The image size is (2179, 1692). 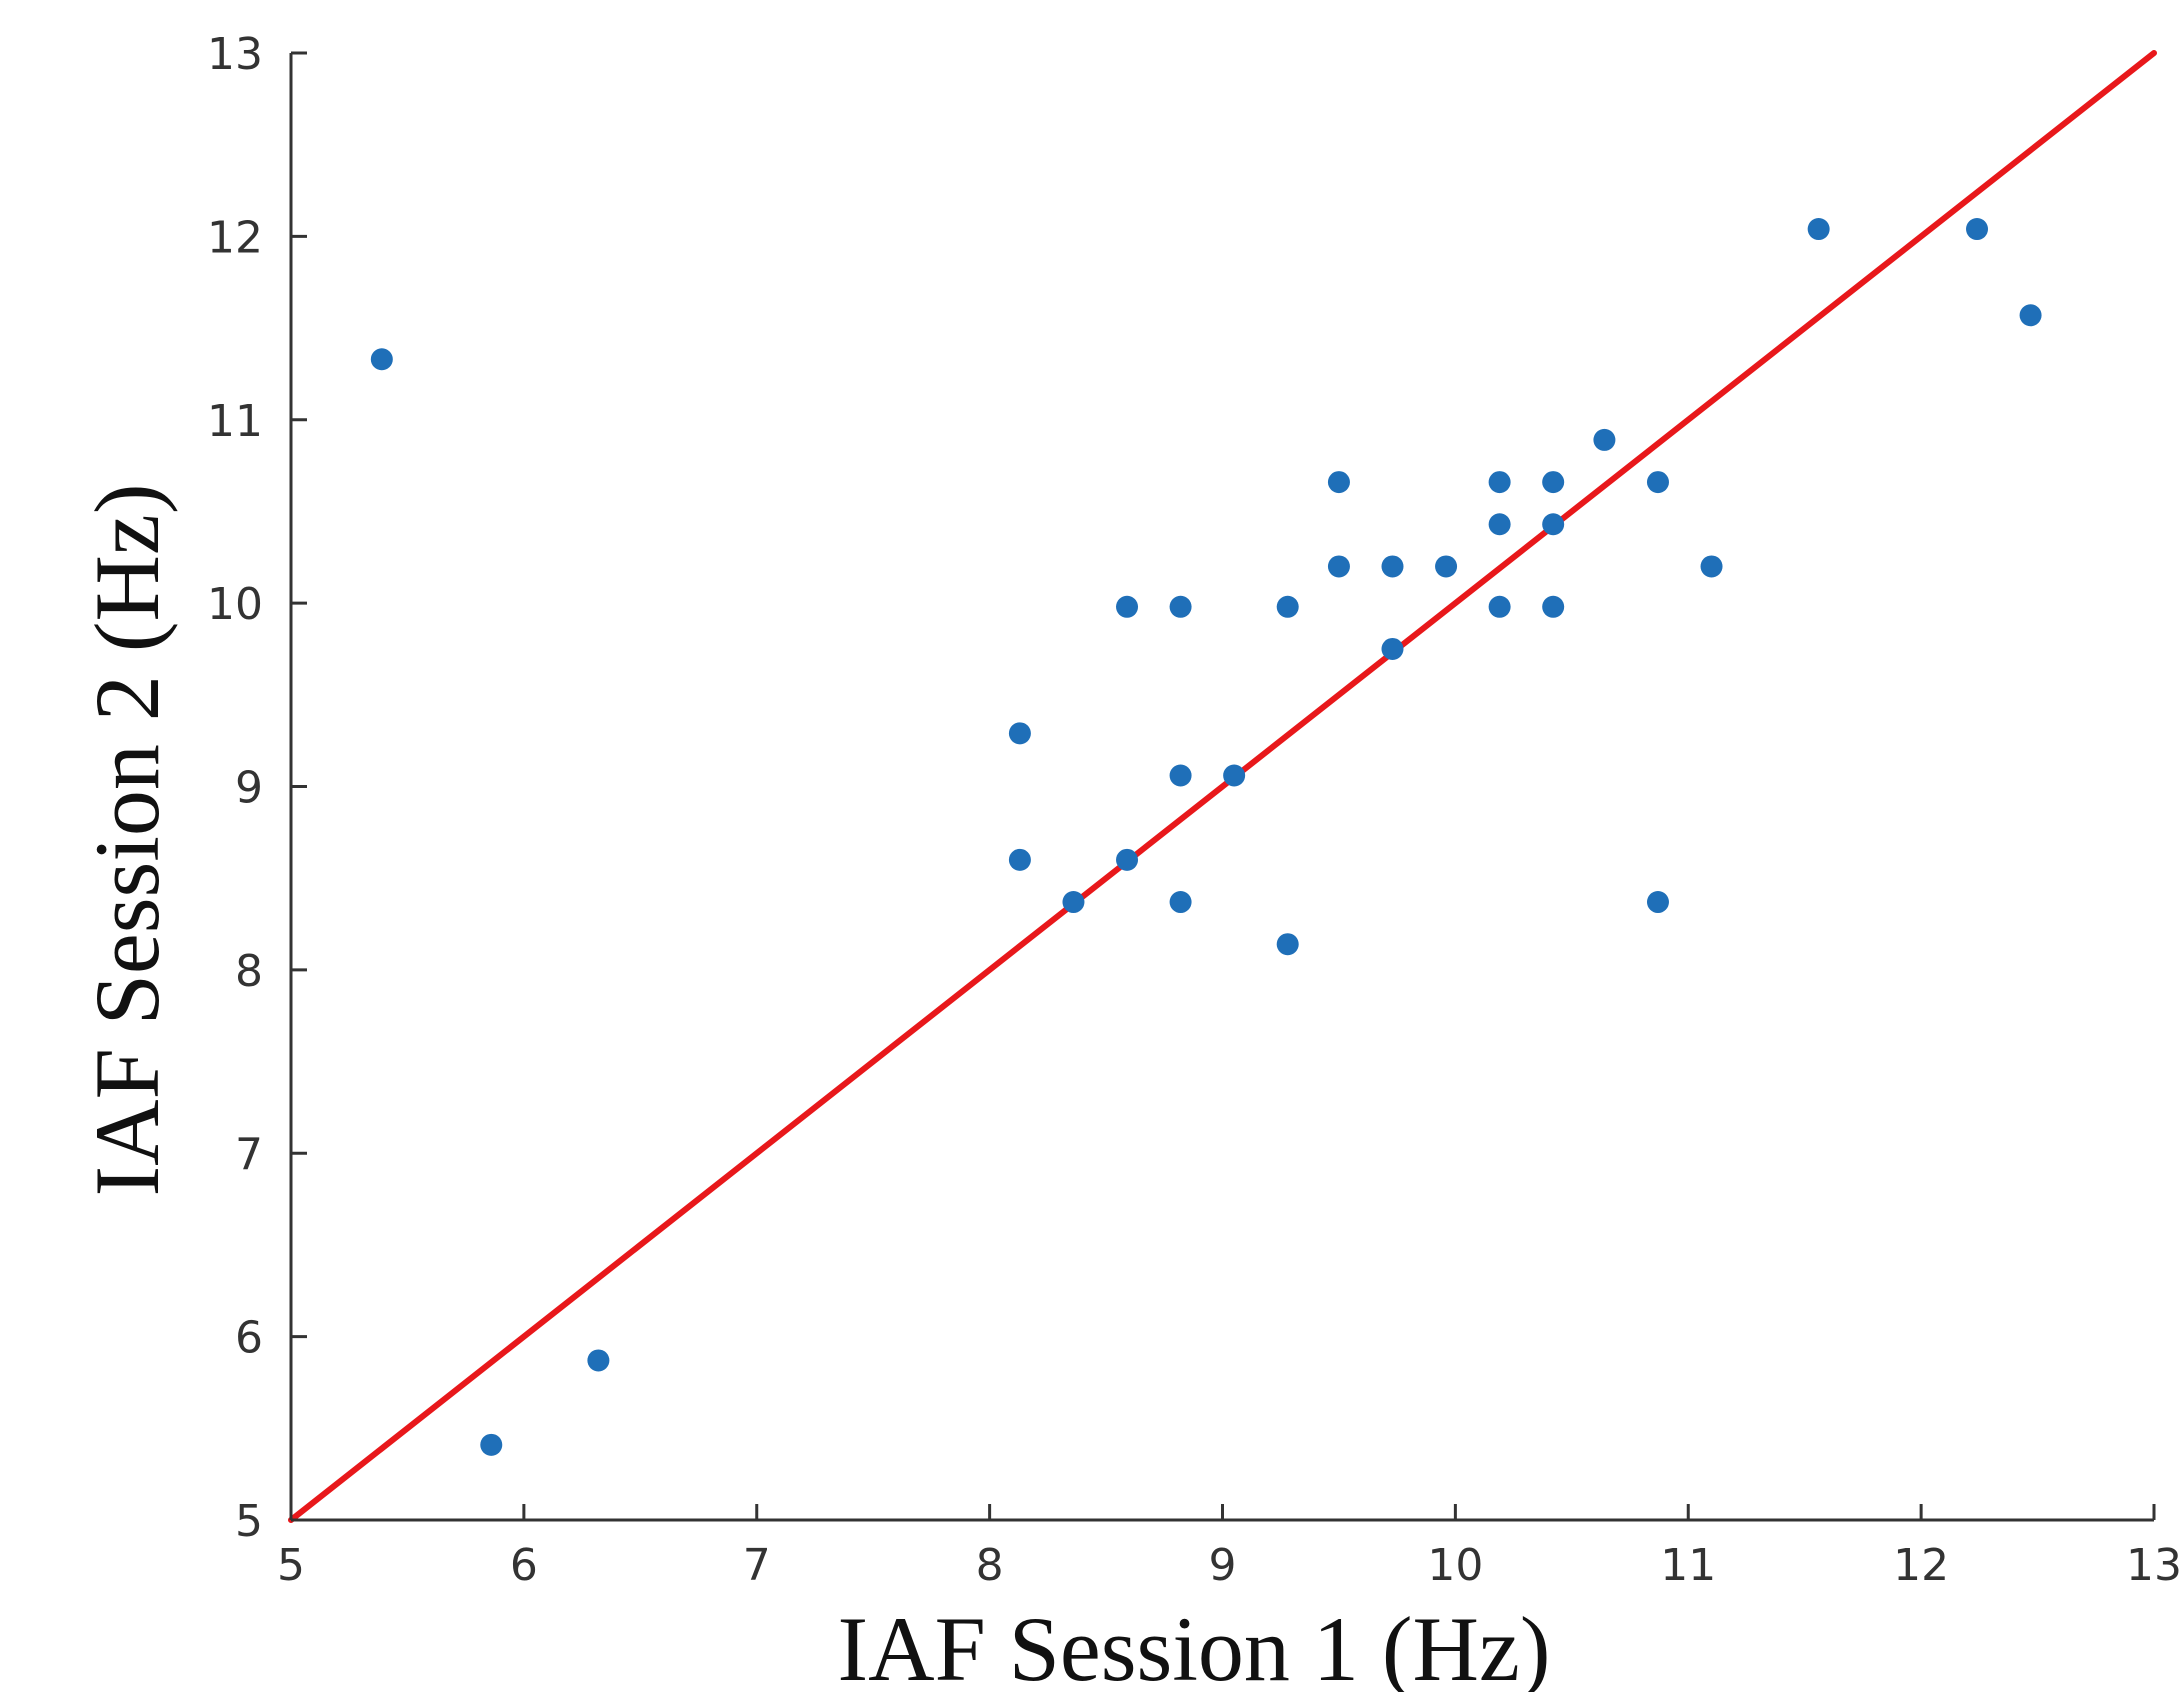 What do you see at coordinates (235, 237) in the screenshot?
I see `y-tick-label: 12` at bounding box center [235, 237].